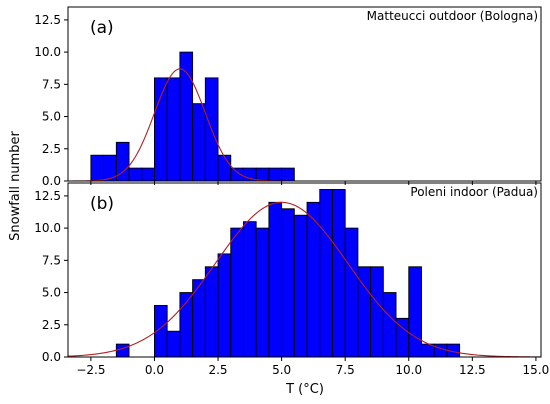  Describe the element at coordinates (51, 293) in the screenshot. I see `panel-b-y-tick-label: 5.0` at that location.